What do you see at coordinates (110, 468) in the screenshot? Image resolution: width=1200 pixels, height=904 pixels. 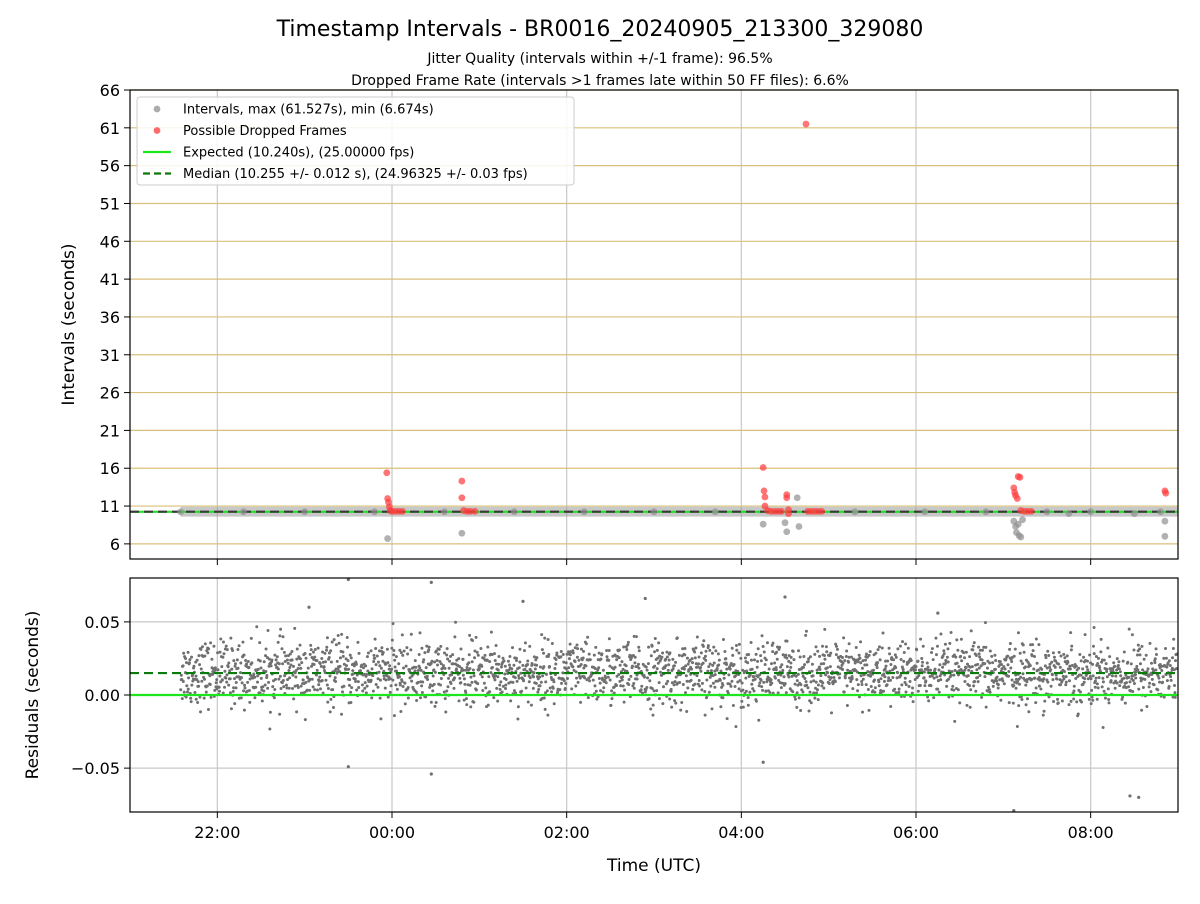 I see `intervals-y-tick-label: 16` at bounding box center [110, 468].